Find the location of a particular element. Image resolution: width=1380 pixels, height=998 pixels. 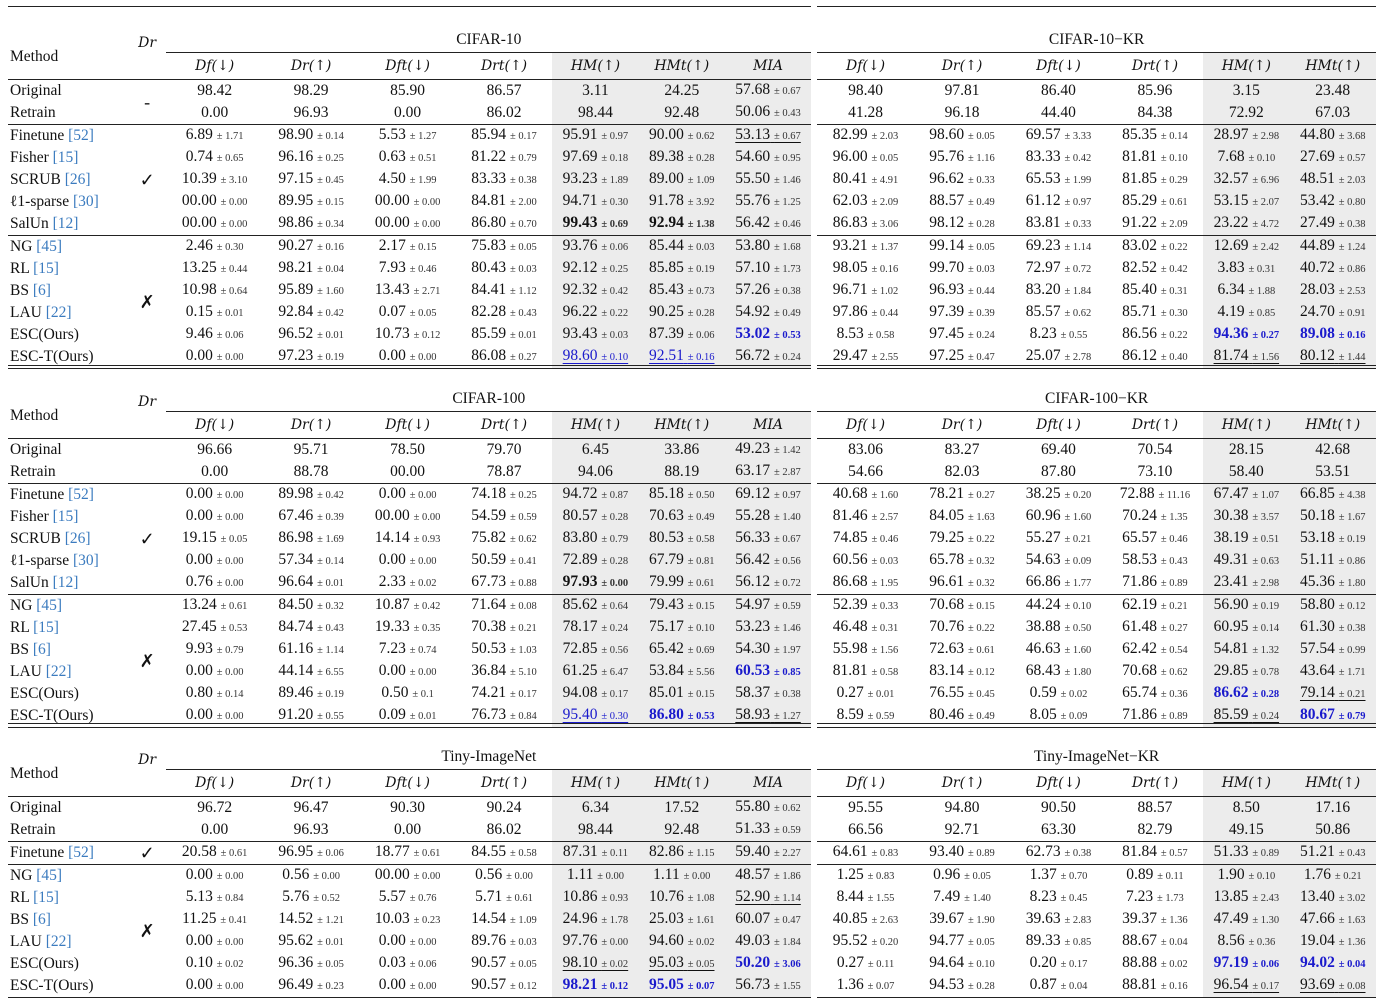

cell-value: 81.81 ± 0.58 is located at coordinates (865, 670).